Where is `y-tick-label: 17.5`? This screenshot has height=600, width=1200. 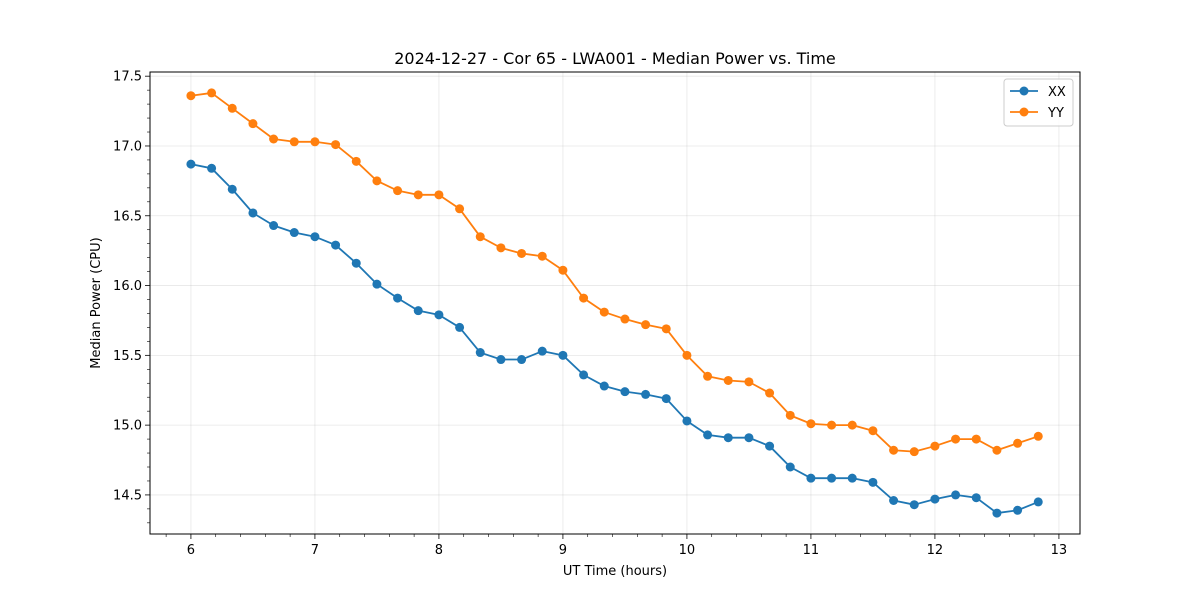
y-tick-label: 17.5 is located at coordinates (127, 77).